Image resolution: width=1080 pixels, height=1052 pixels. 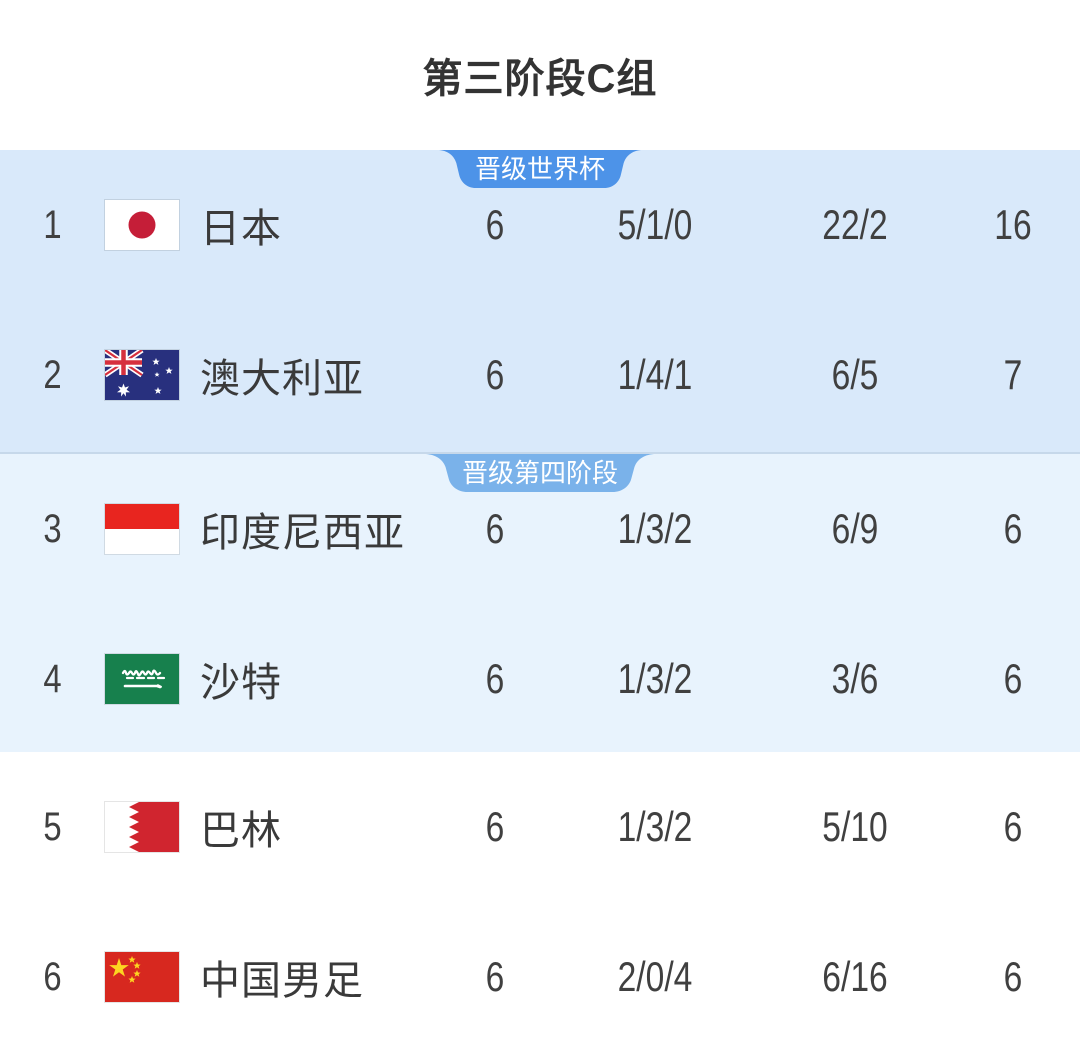 I want to click on australia-flag-icon, so click(x=142, y=375).